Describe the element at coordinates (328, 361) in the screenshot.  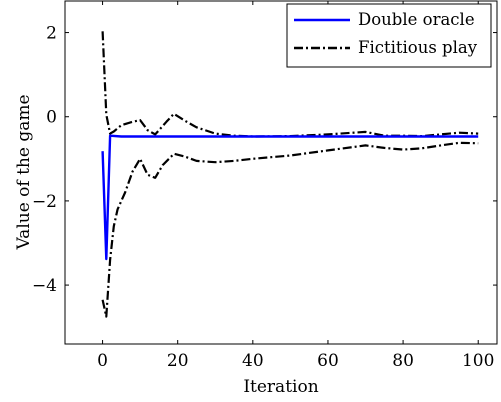
I see `x-tick-label: 60` at that location.